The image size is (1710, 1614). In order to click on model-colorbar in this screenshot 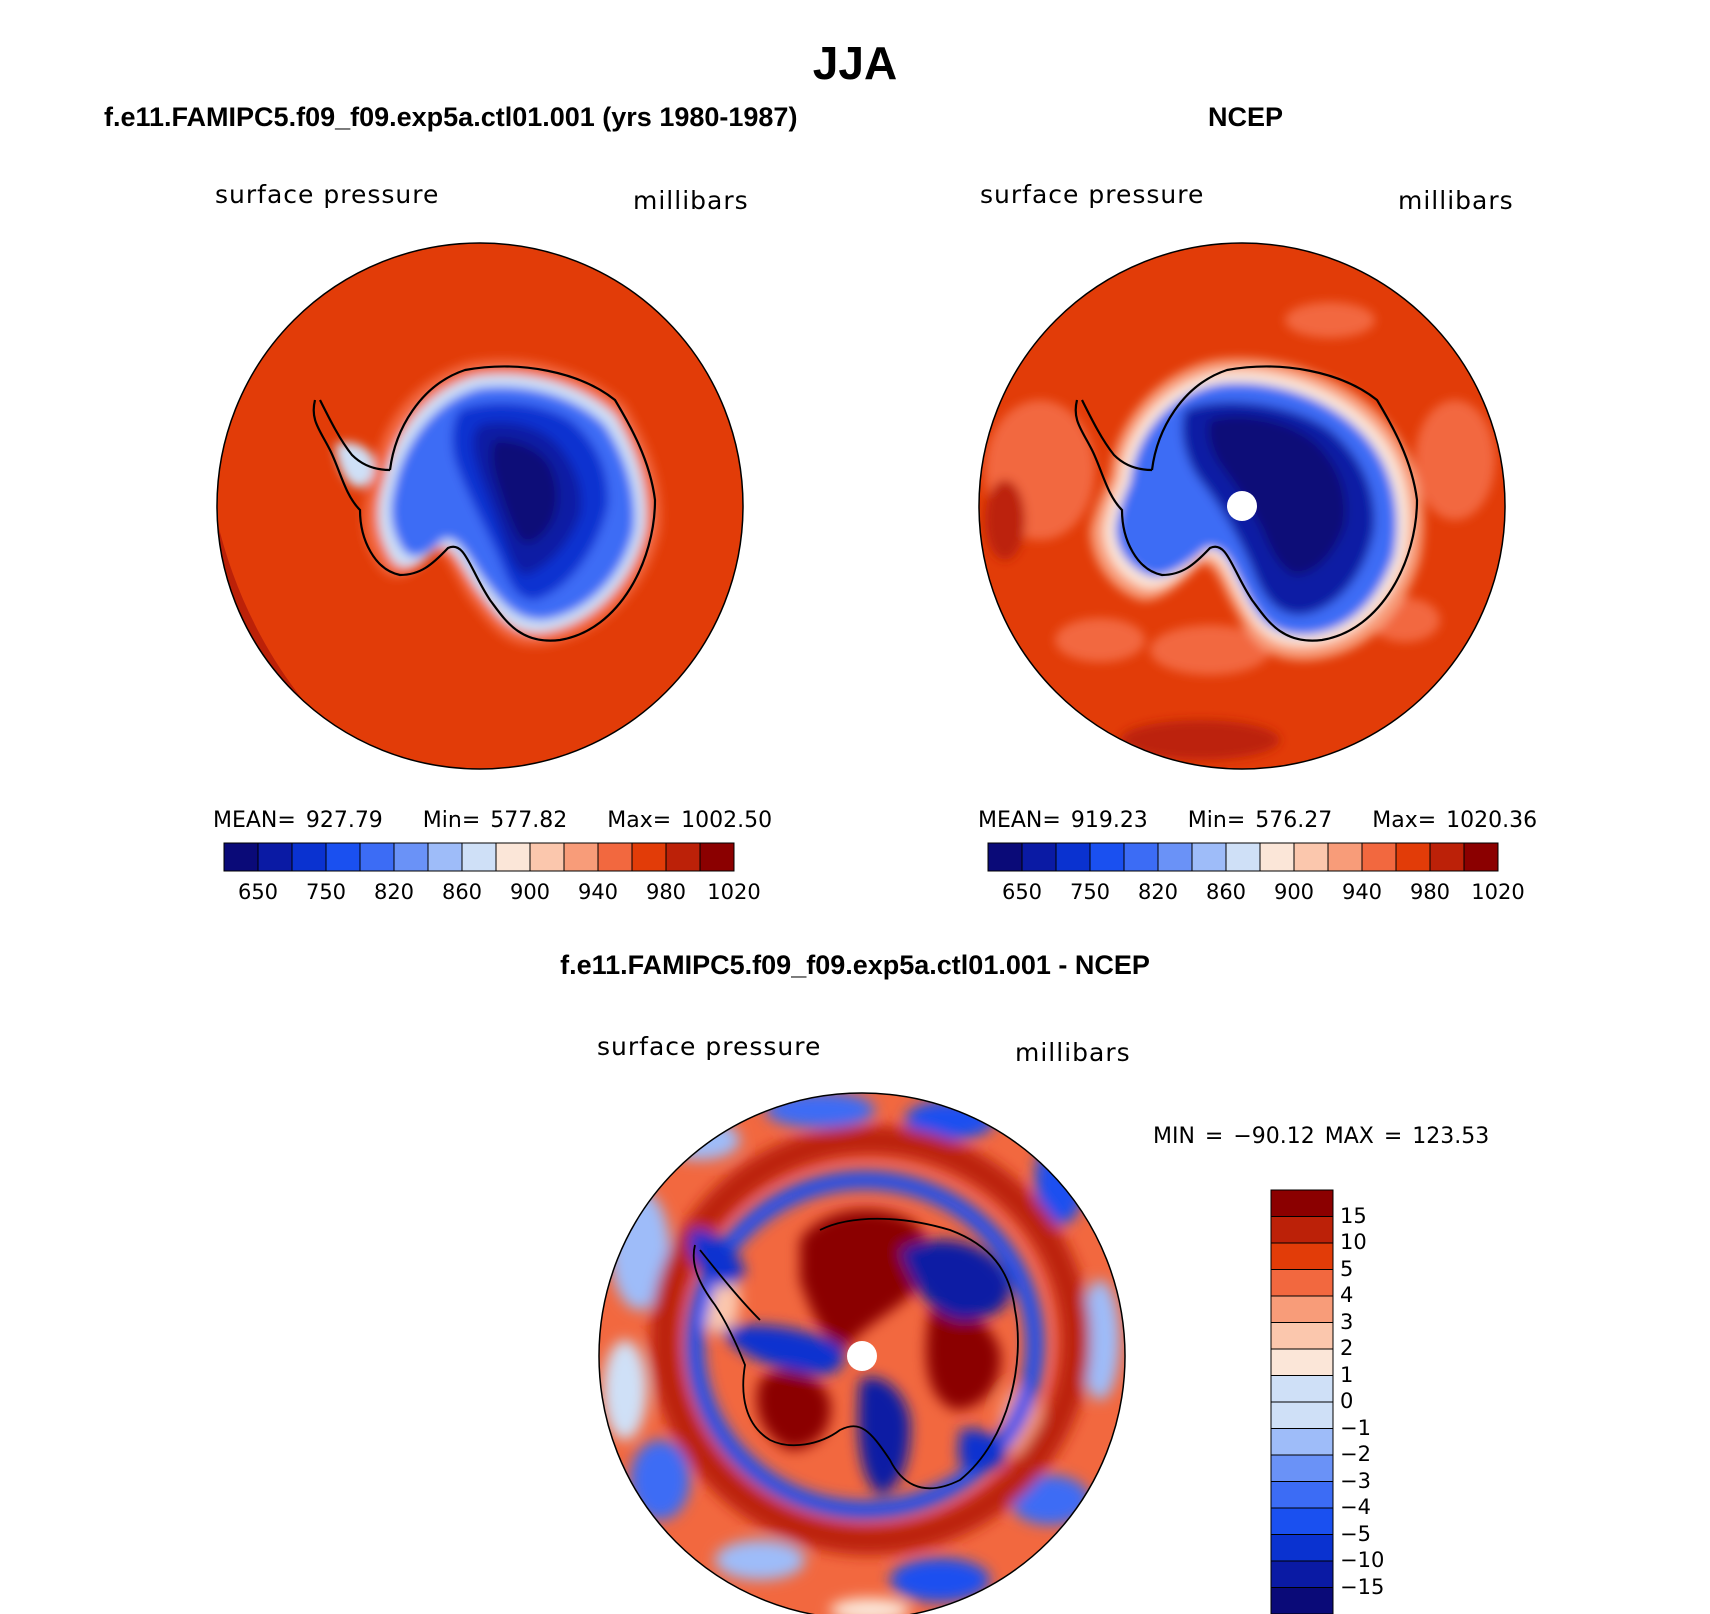, I will do `click(479, 858)`.